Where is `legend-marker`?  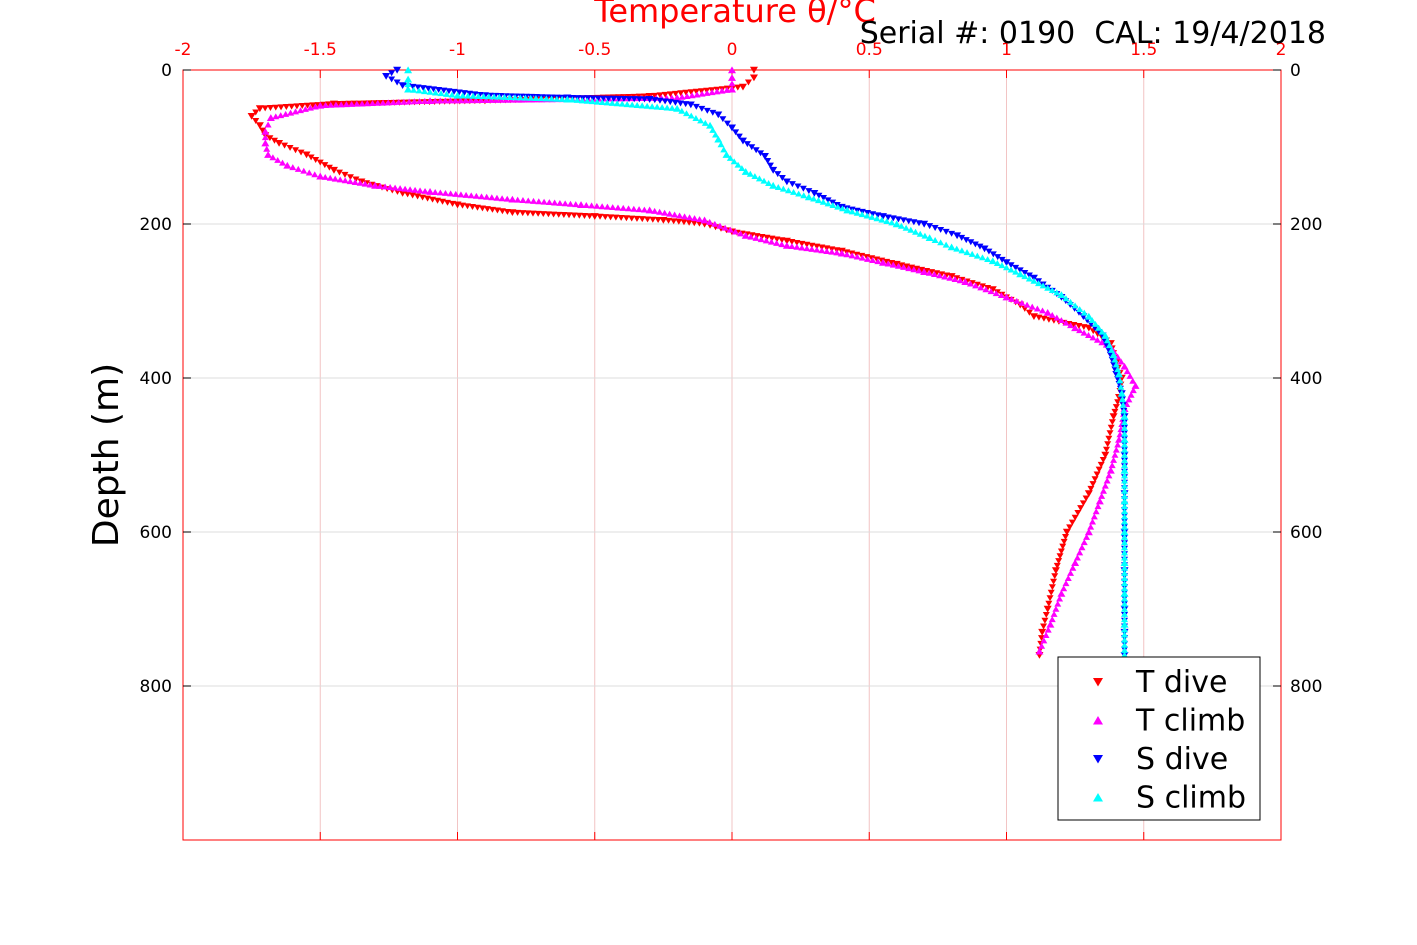
legend-marker is located at coordinates (1098, 682).